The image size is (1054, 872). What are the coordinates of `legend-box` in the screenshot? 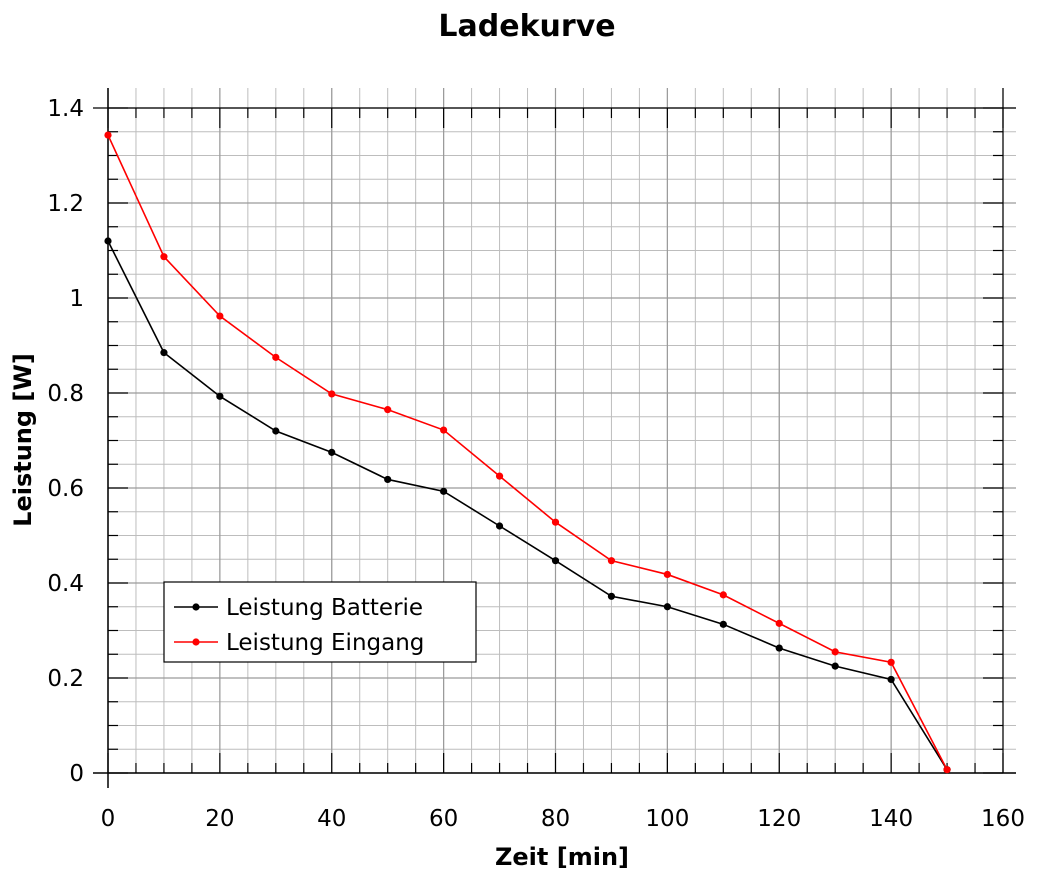 It's located at (320, 622).